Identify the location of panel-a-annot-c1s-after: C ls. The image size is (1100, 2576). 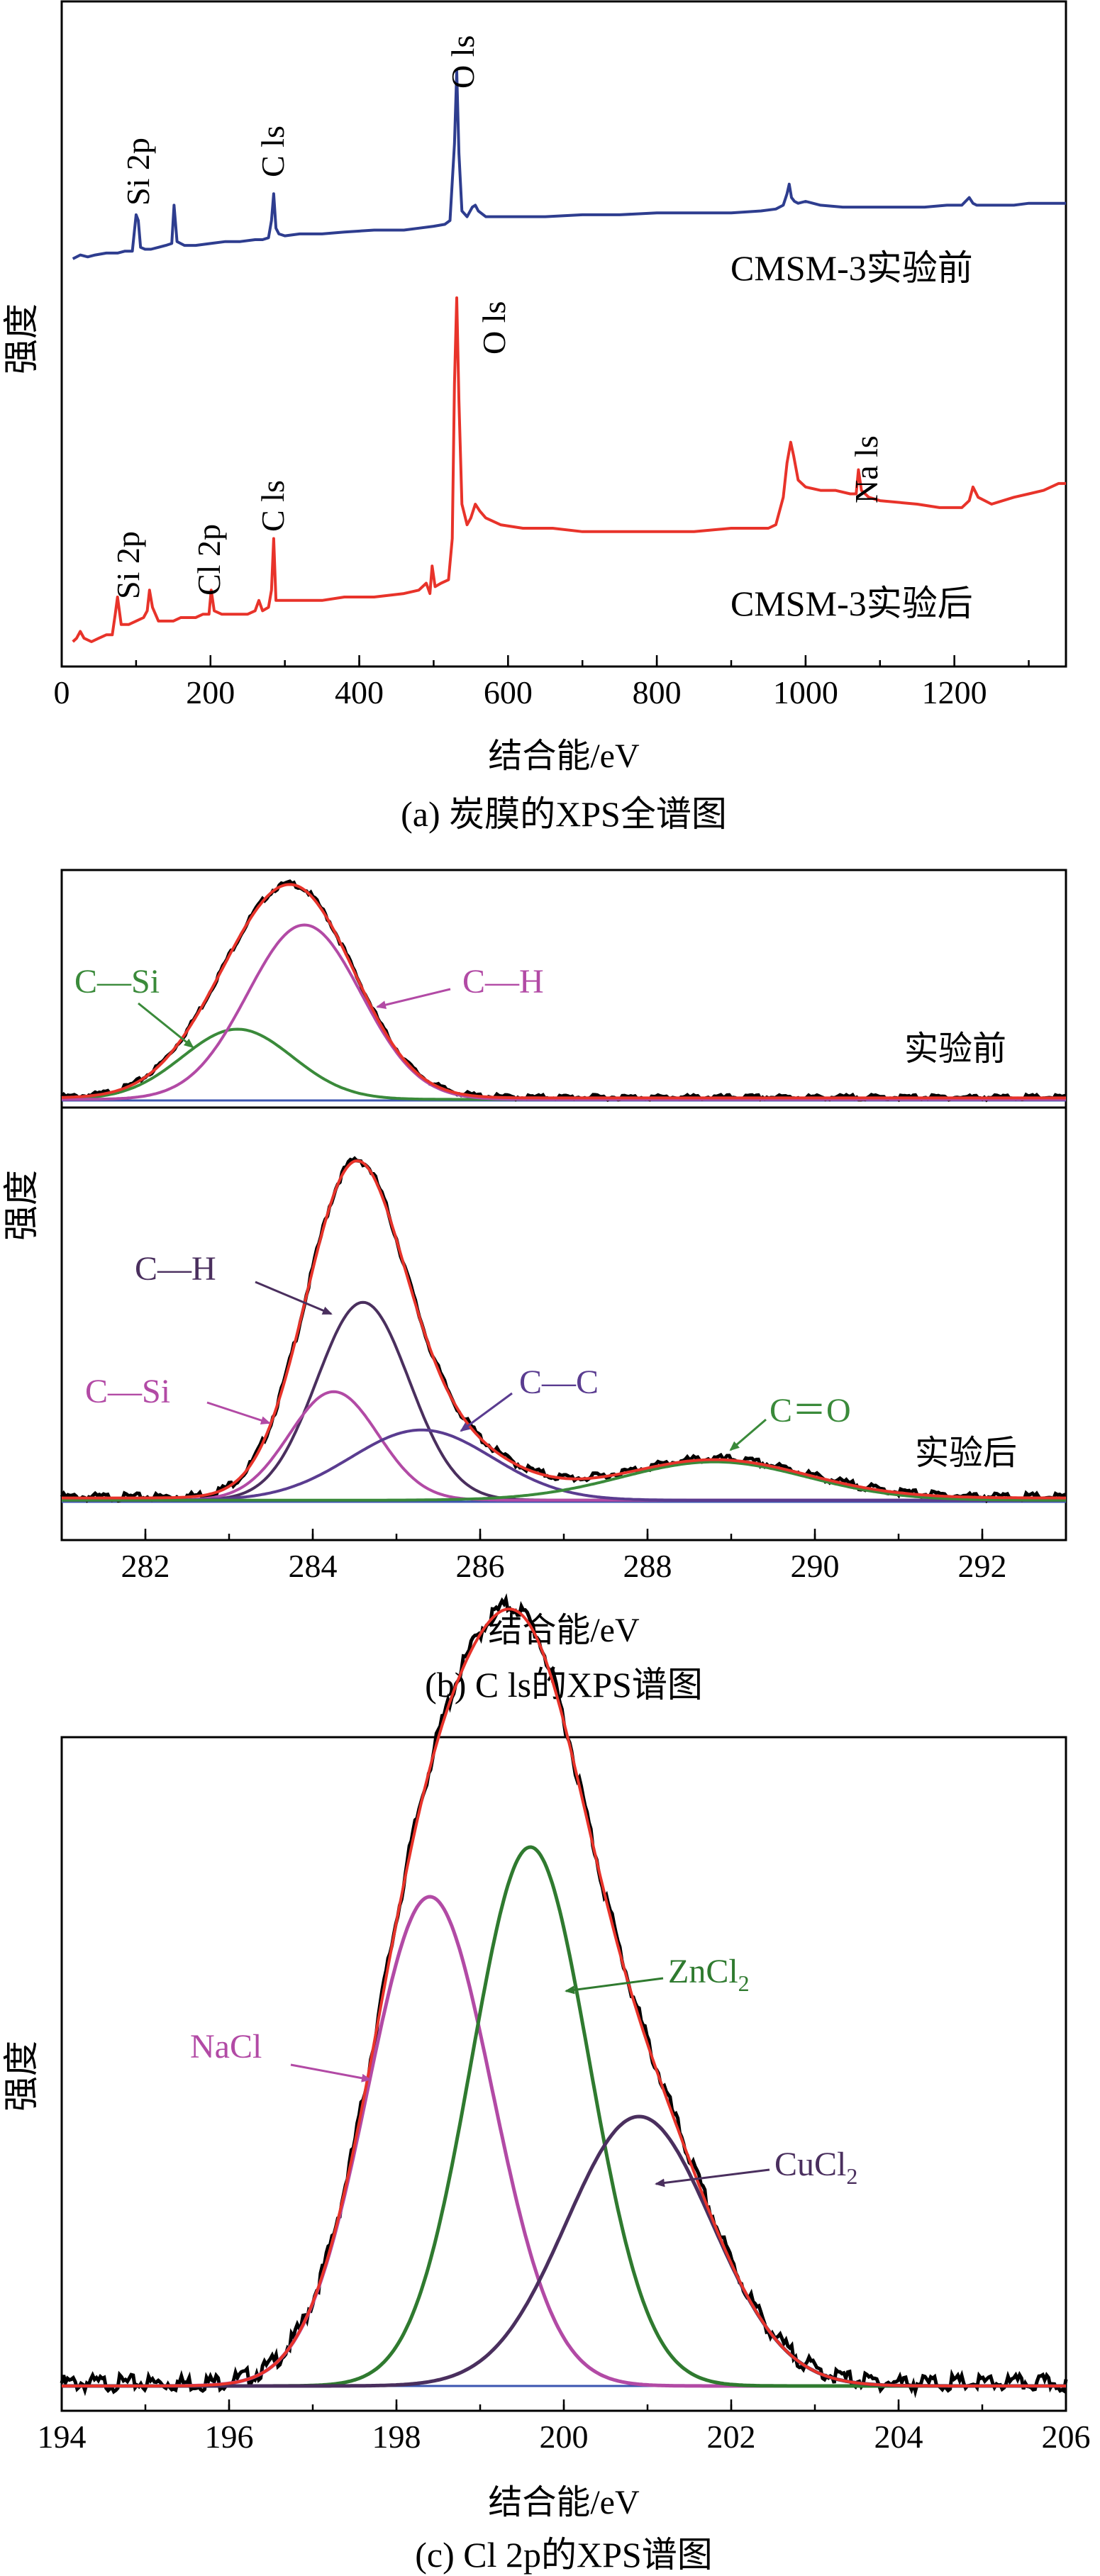
(273, 506).